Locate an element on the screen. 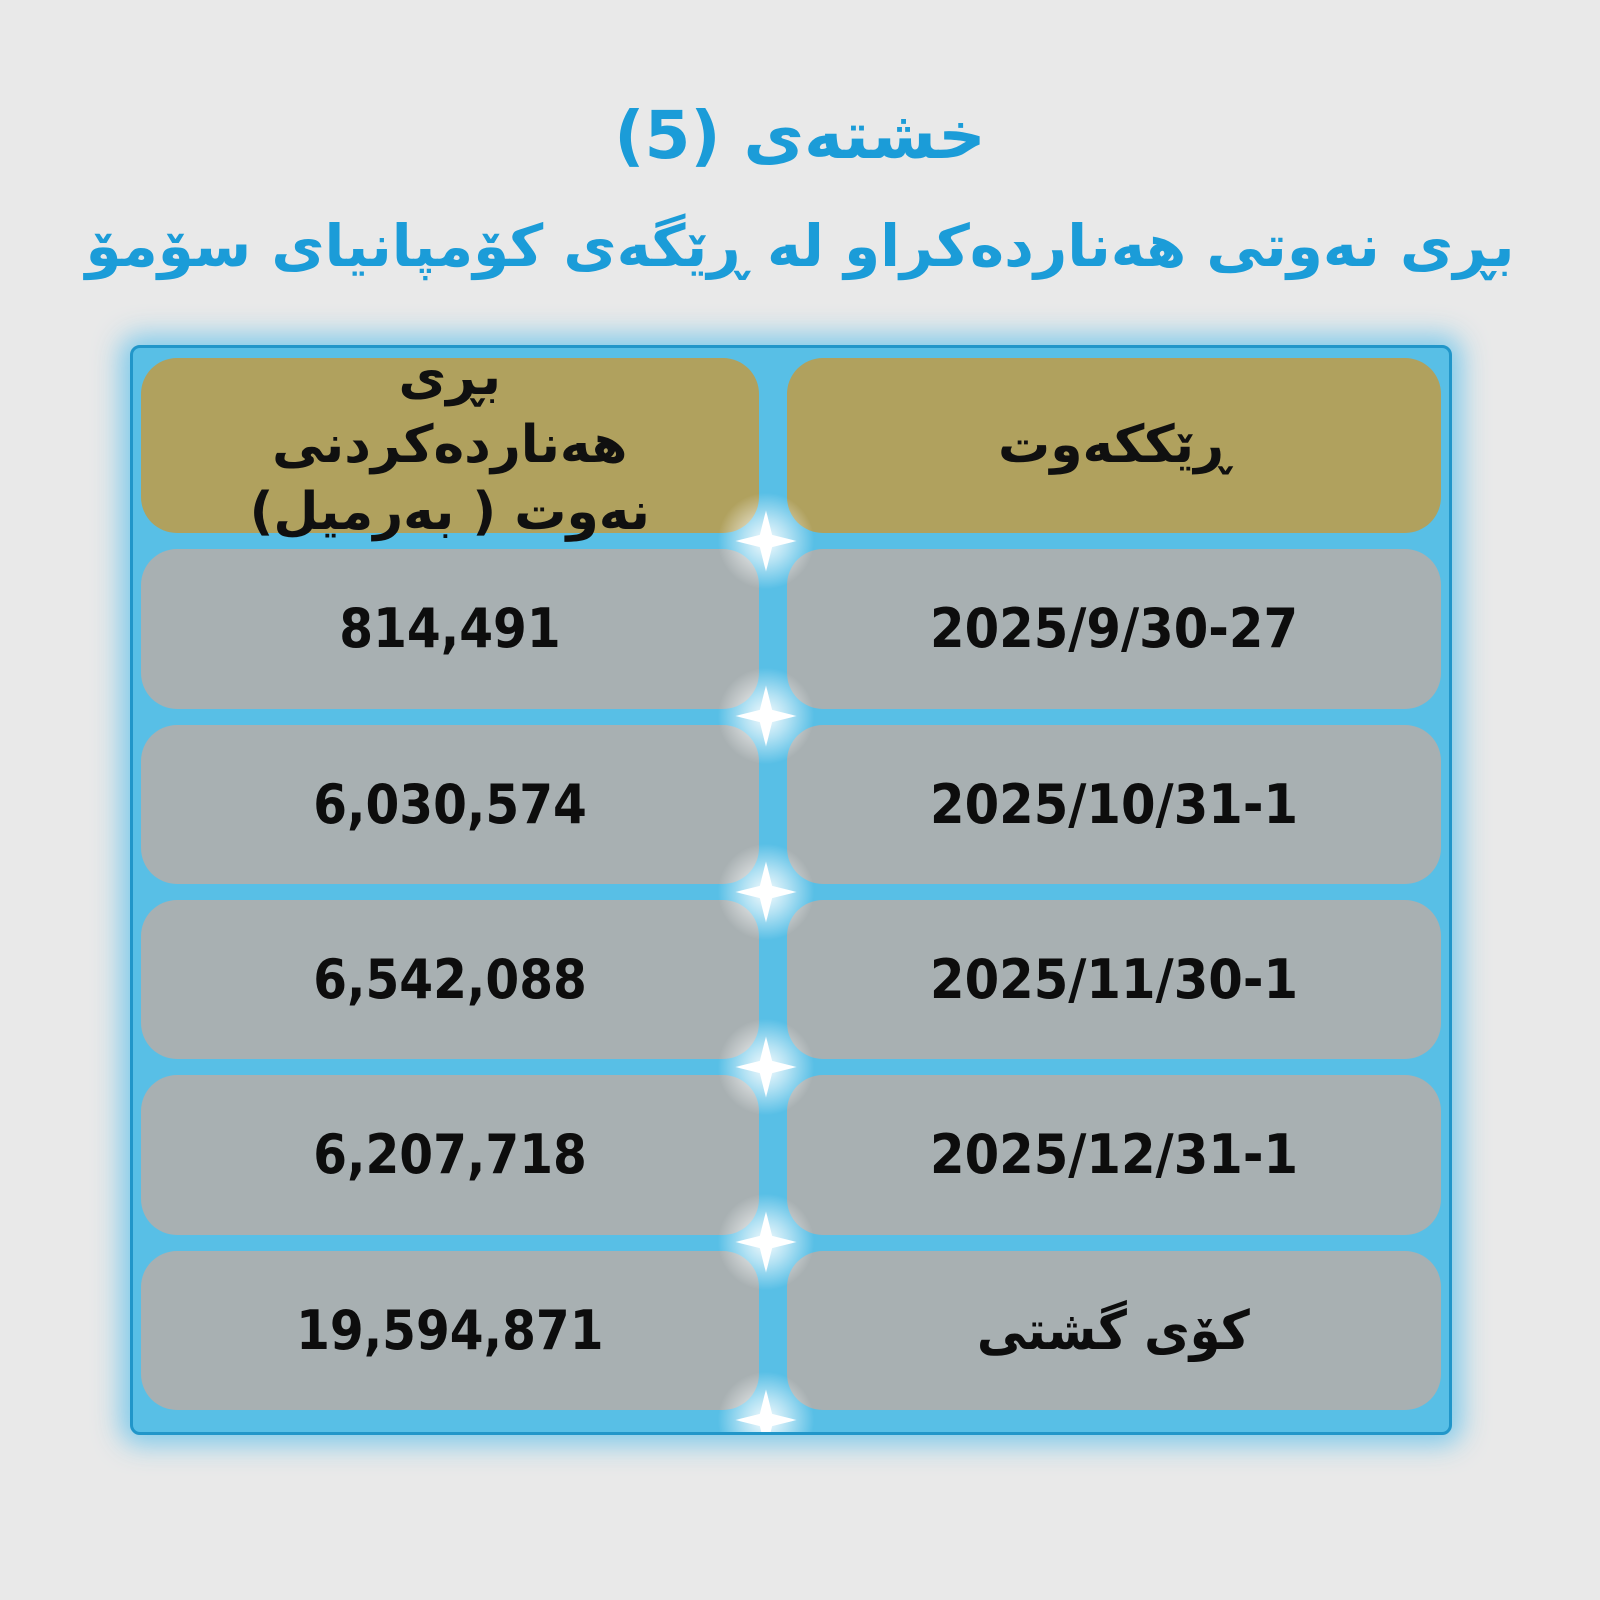  date-value: 2025/9/30-27 is located at coordinates (1113, 629).